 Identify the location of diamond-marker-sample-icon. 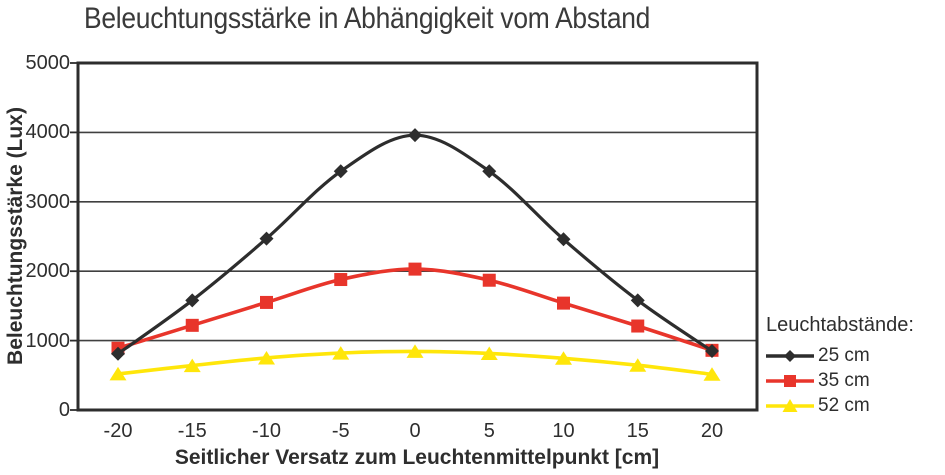
(790, 355).